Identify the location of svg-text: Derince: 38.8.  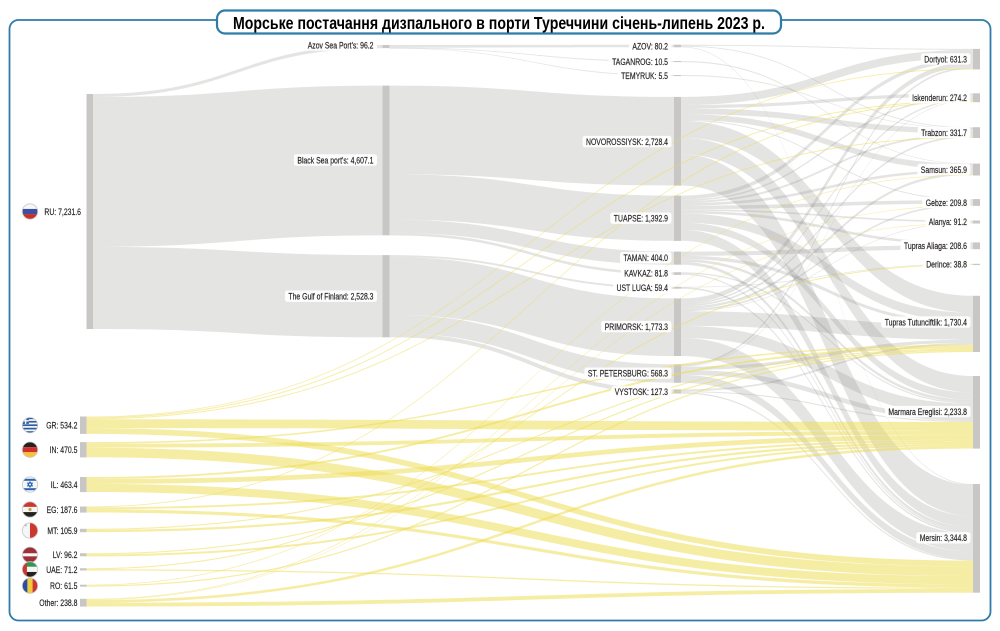
(946, 265).